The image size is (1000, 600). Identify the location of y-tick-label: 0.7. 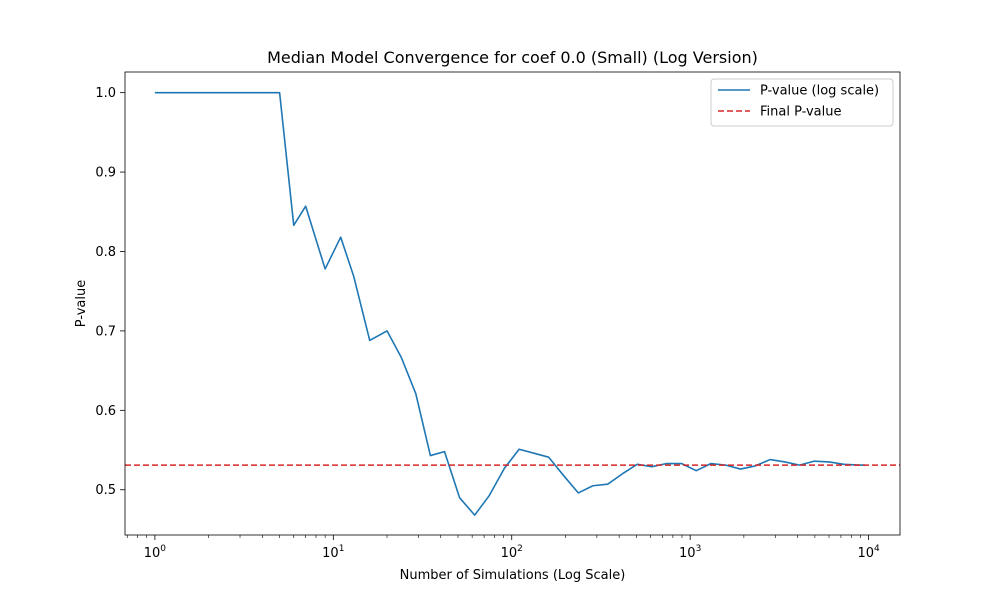
(105, 331).